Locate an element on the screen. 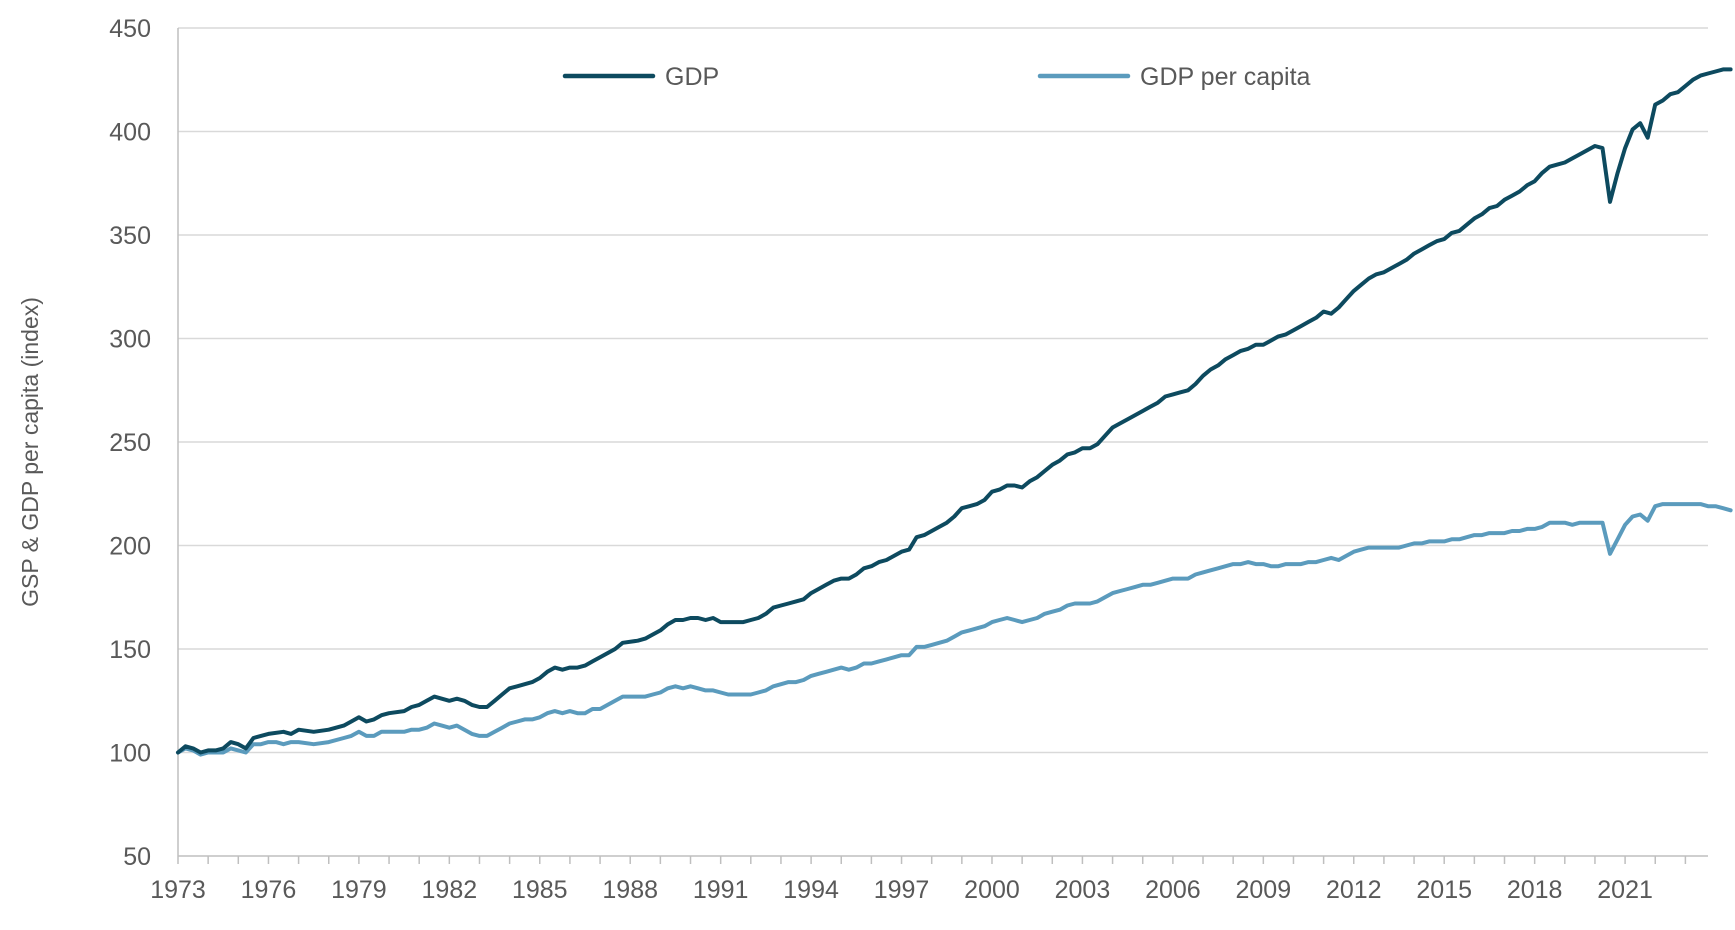 This screenshot has height=930, width=1735. y-axis-title: GSP & GDP per capita (index) is located at coordinates (30, 452).